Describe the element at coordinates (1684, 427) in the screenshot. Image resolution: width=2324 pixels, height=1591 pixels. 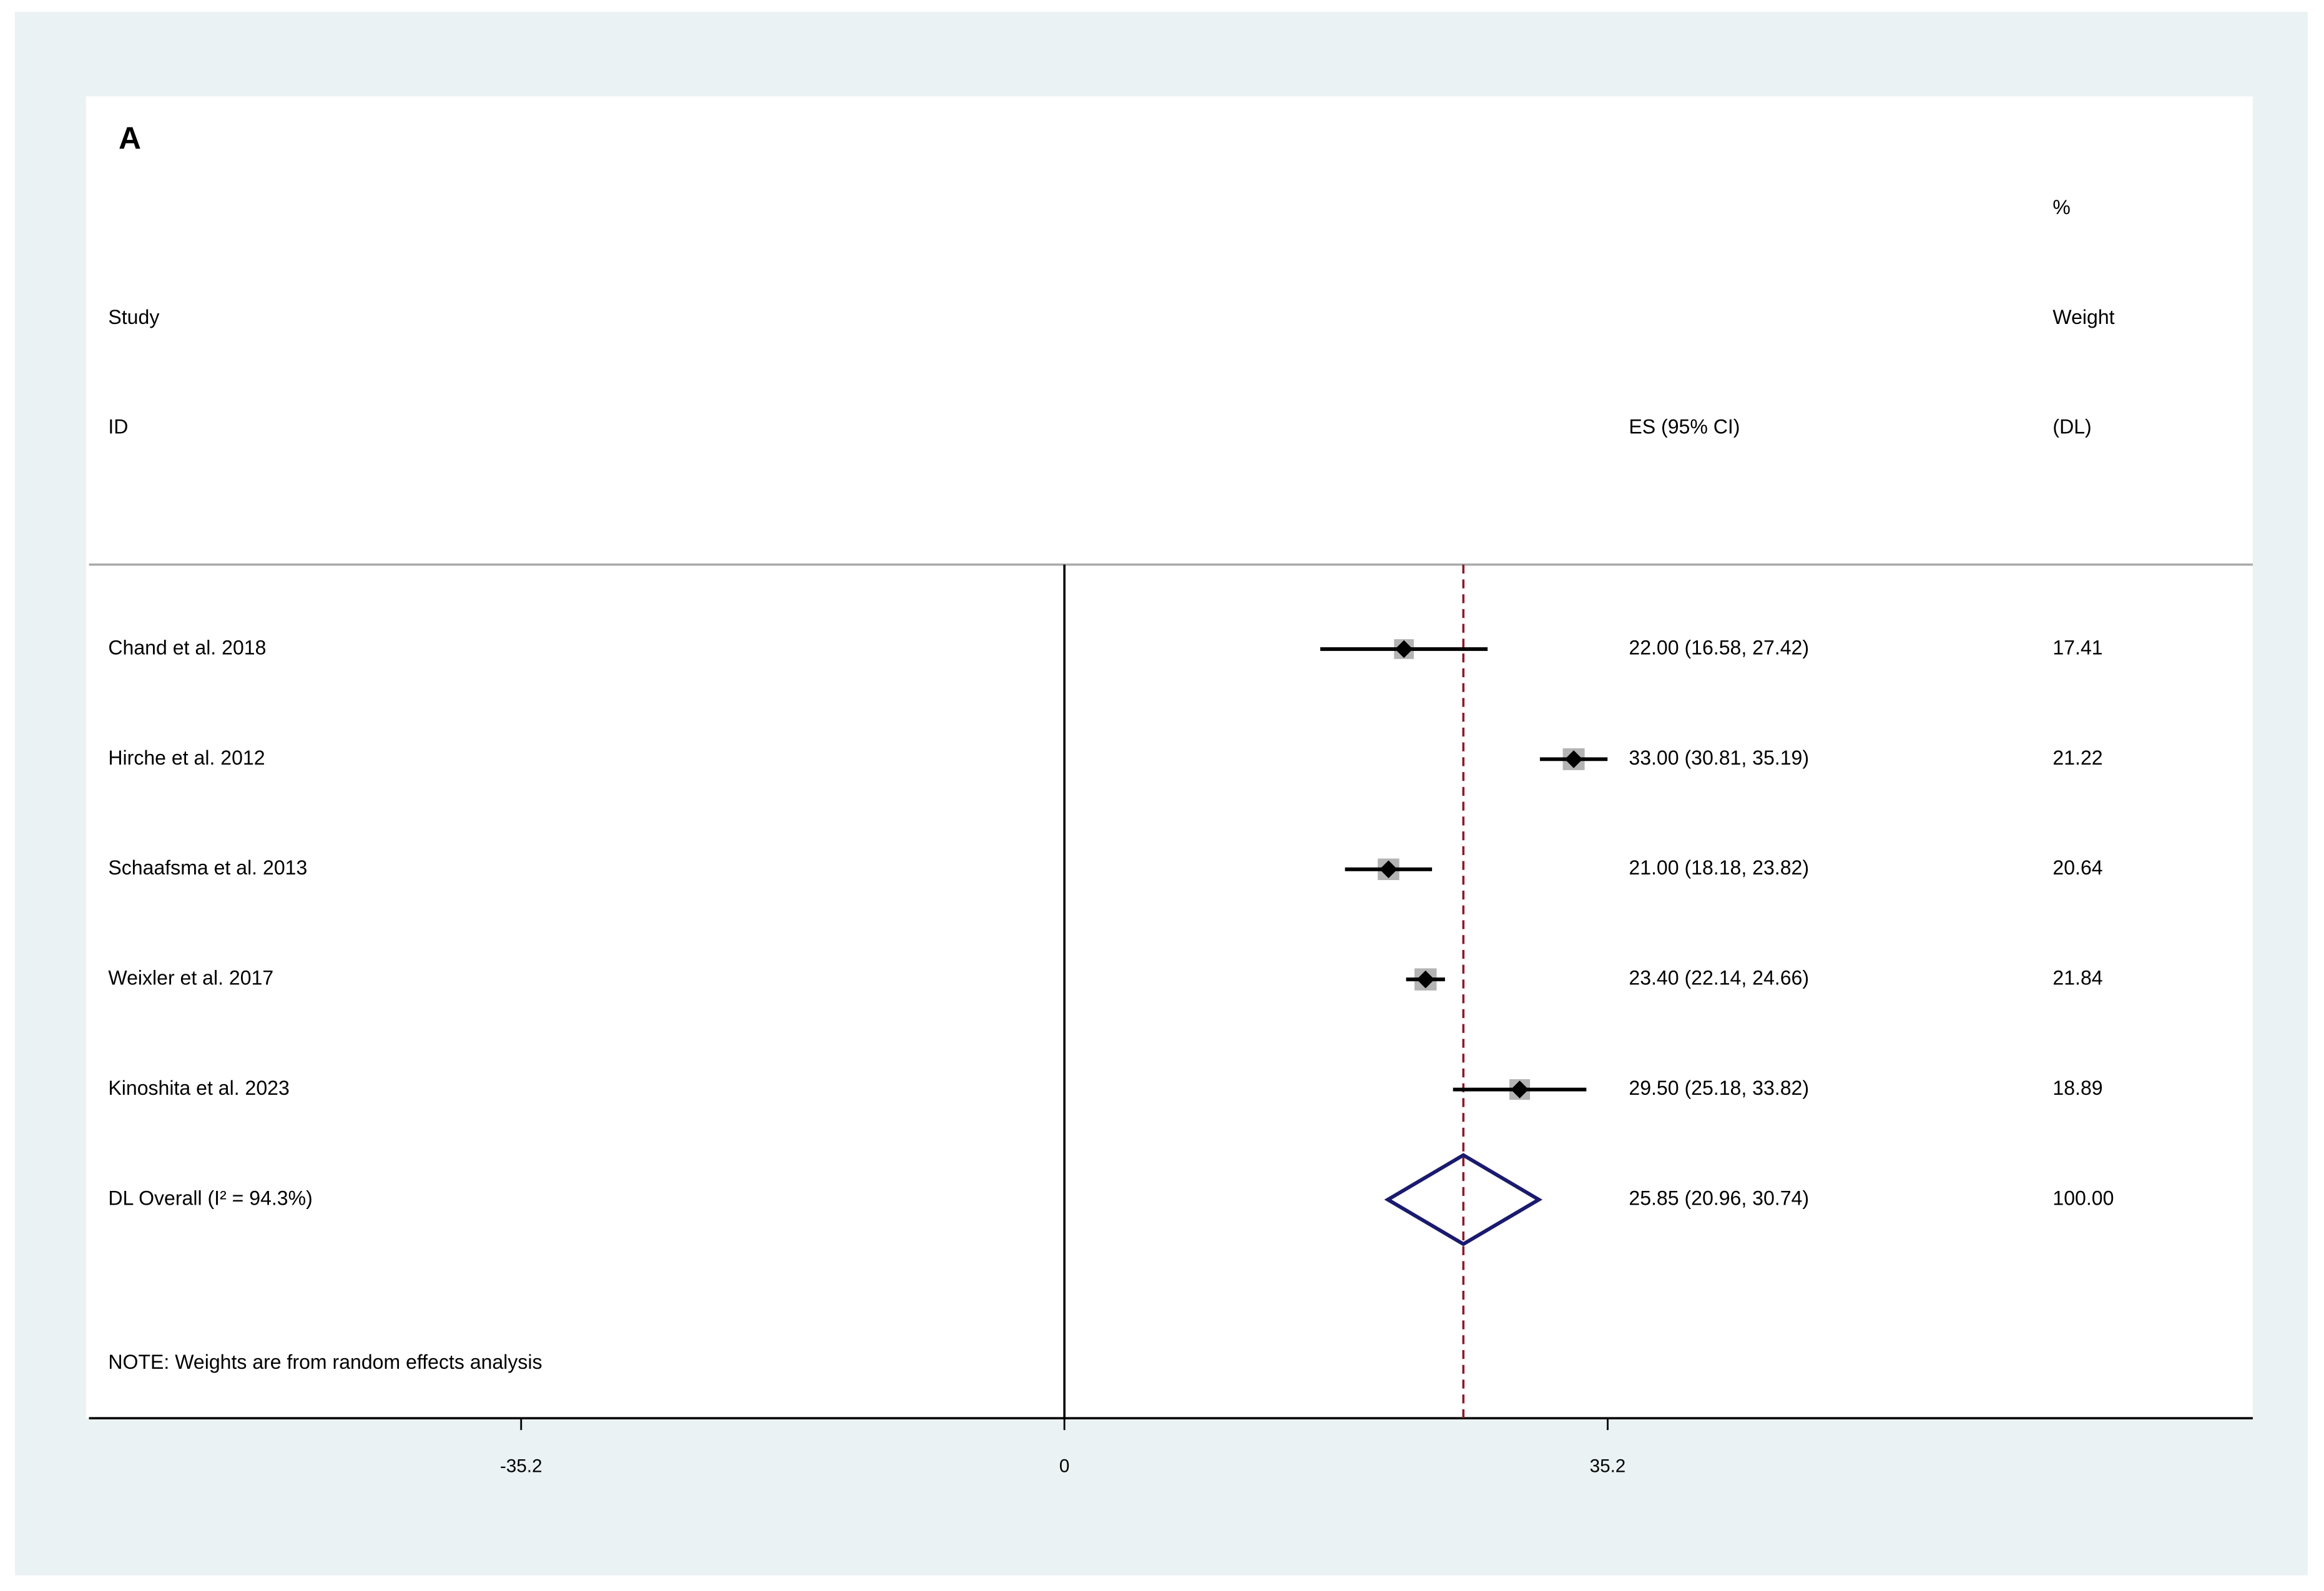
I see `es-header: ES (95% CI)` at that location.